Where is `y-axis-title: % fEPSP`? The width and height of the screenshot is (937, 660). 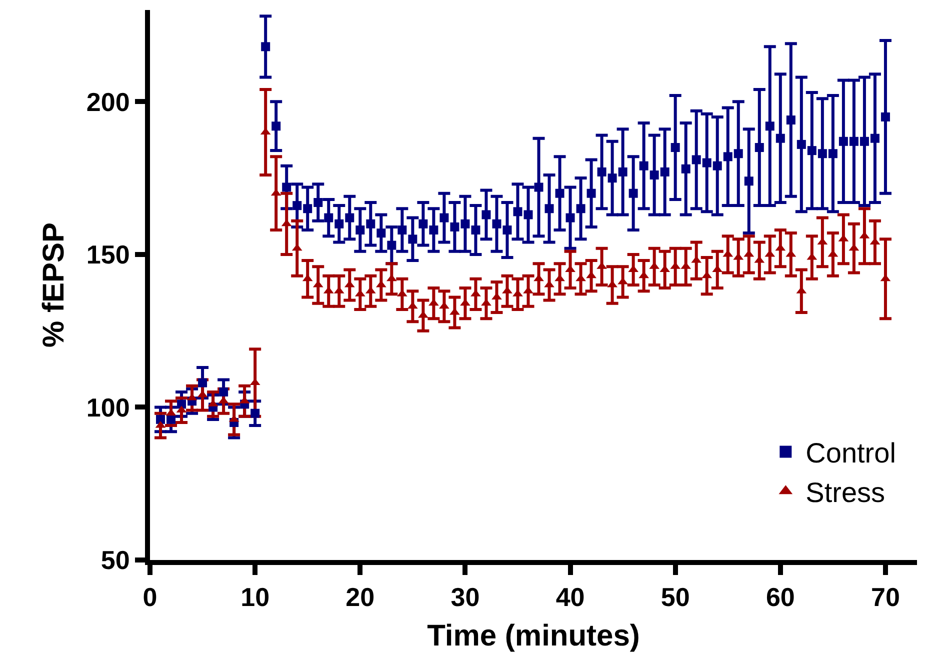 y-axis-title: % fEPSP is located at coordinates (53, 285).